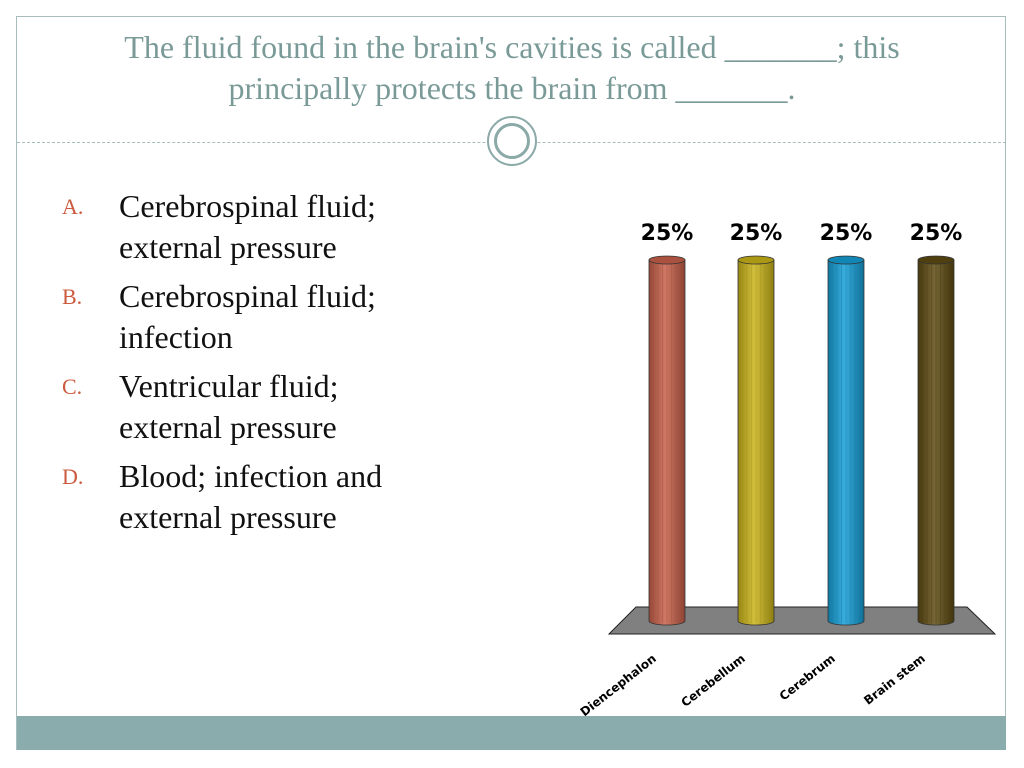 The height and width of the screenshot is (768, 1024). I want to click on category-label: Cerebrum, so click(807, 677).